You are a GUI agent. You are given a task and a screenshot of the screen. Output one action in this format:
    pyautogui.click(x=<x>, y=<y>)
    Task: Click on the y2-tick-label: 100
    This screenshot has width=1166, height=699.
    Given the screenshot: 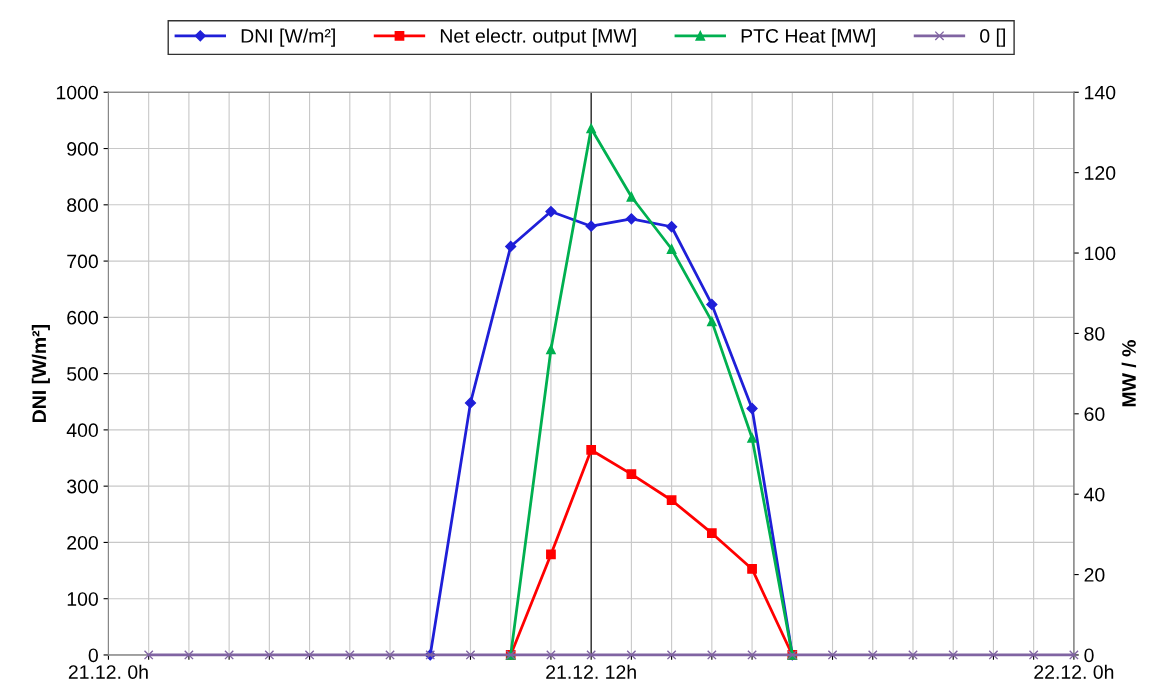 What is the action you would take?
    pyautogui.click(x=1100, y=253)
    